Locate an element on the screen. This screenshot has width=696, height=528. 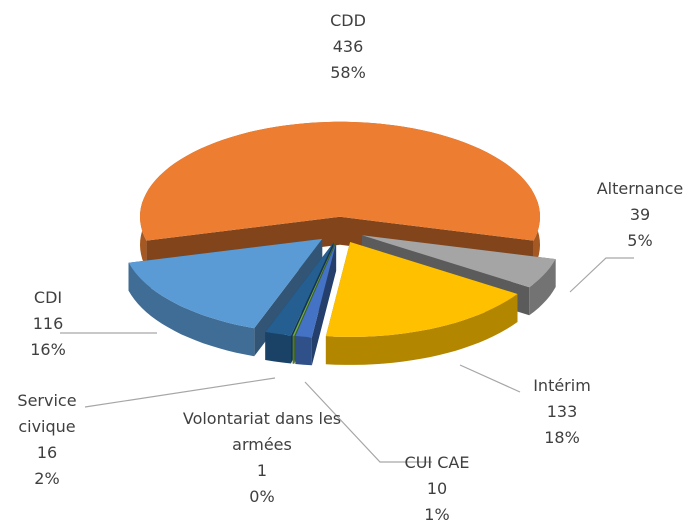
label-category: Volontariat dans les armées is located at coordinates (262, 431).